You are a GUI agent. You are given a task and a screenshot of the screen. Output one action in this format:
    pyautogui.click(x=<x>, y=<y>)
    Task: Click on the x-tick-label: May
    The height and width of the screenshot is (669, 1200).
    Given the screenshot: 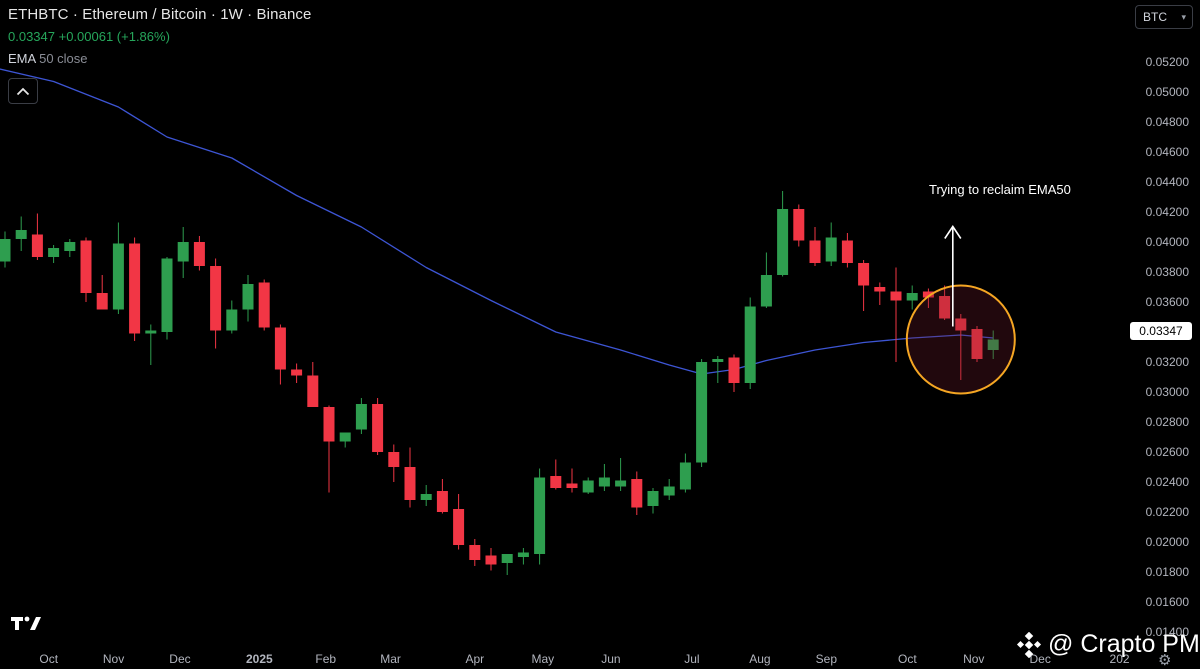 What is the action you would take?
    pyautogui.click(x=543, y=659)
    